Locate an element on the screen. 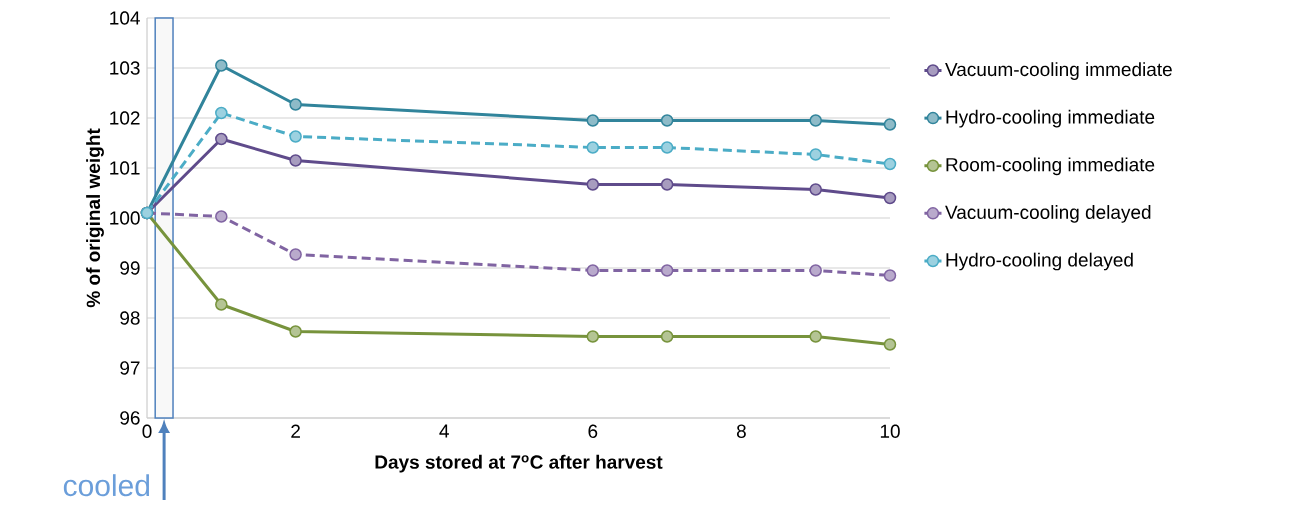 The width and height of the screenshot is (1306, 519). y-tick-label: 96 is located at coordinates (130, 418).